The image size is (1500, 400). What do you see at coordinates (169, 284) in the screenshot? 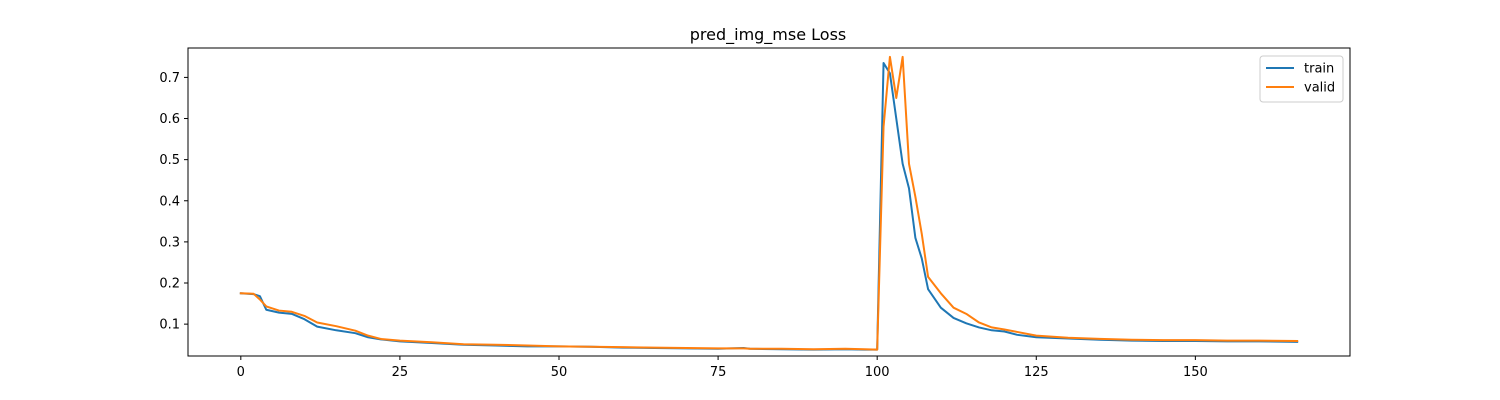
I see `y-tick-label: 0.2` at bounding box center [169, 284].